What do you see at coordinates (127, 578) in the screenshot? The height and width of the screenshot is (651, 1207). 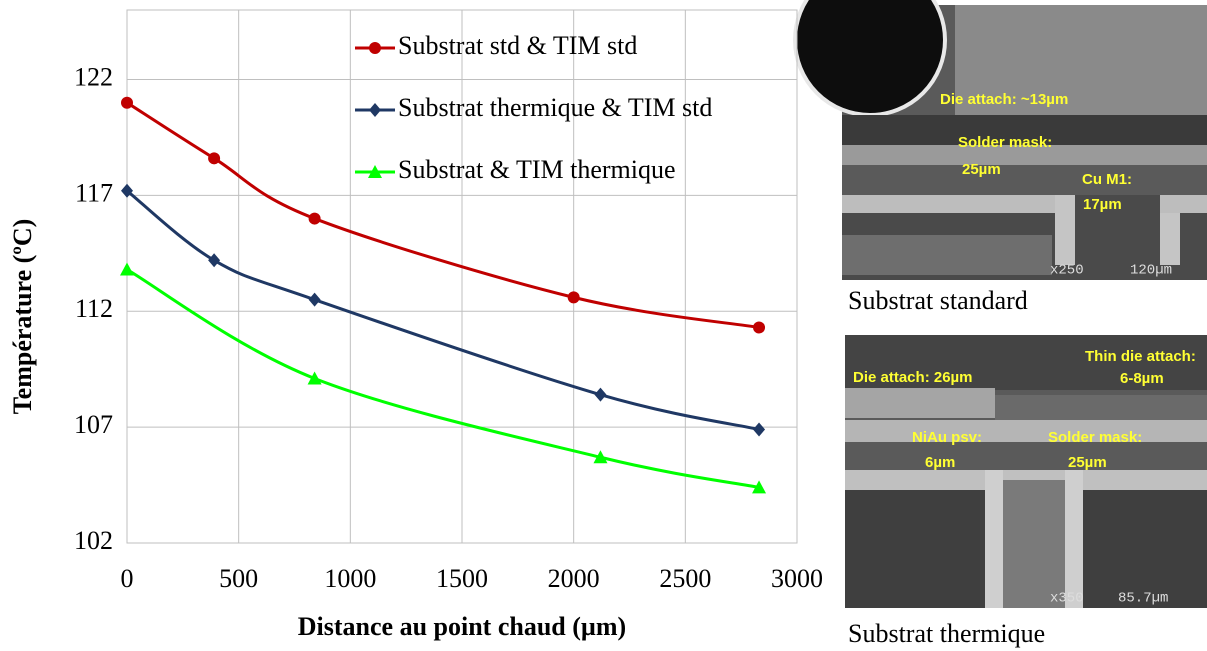 I see `x-tick-label: 0` at bounding box center [127, 578].